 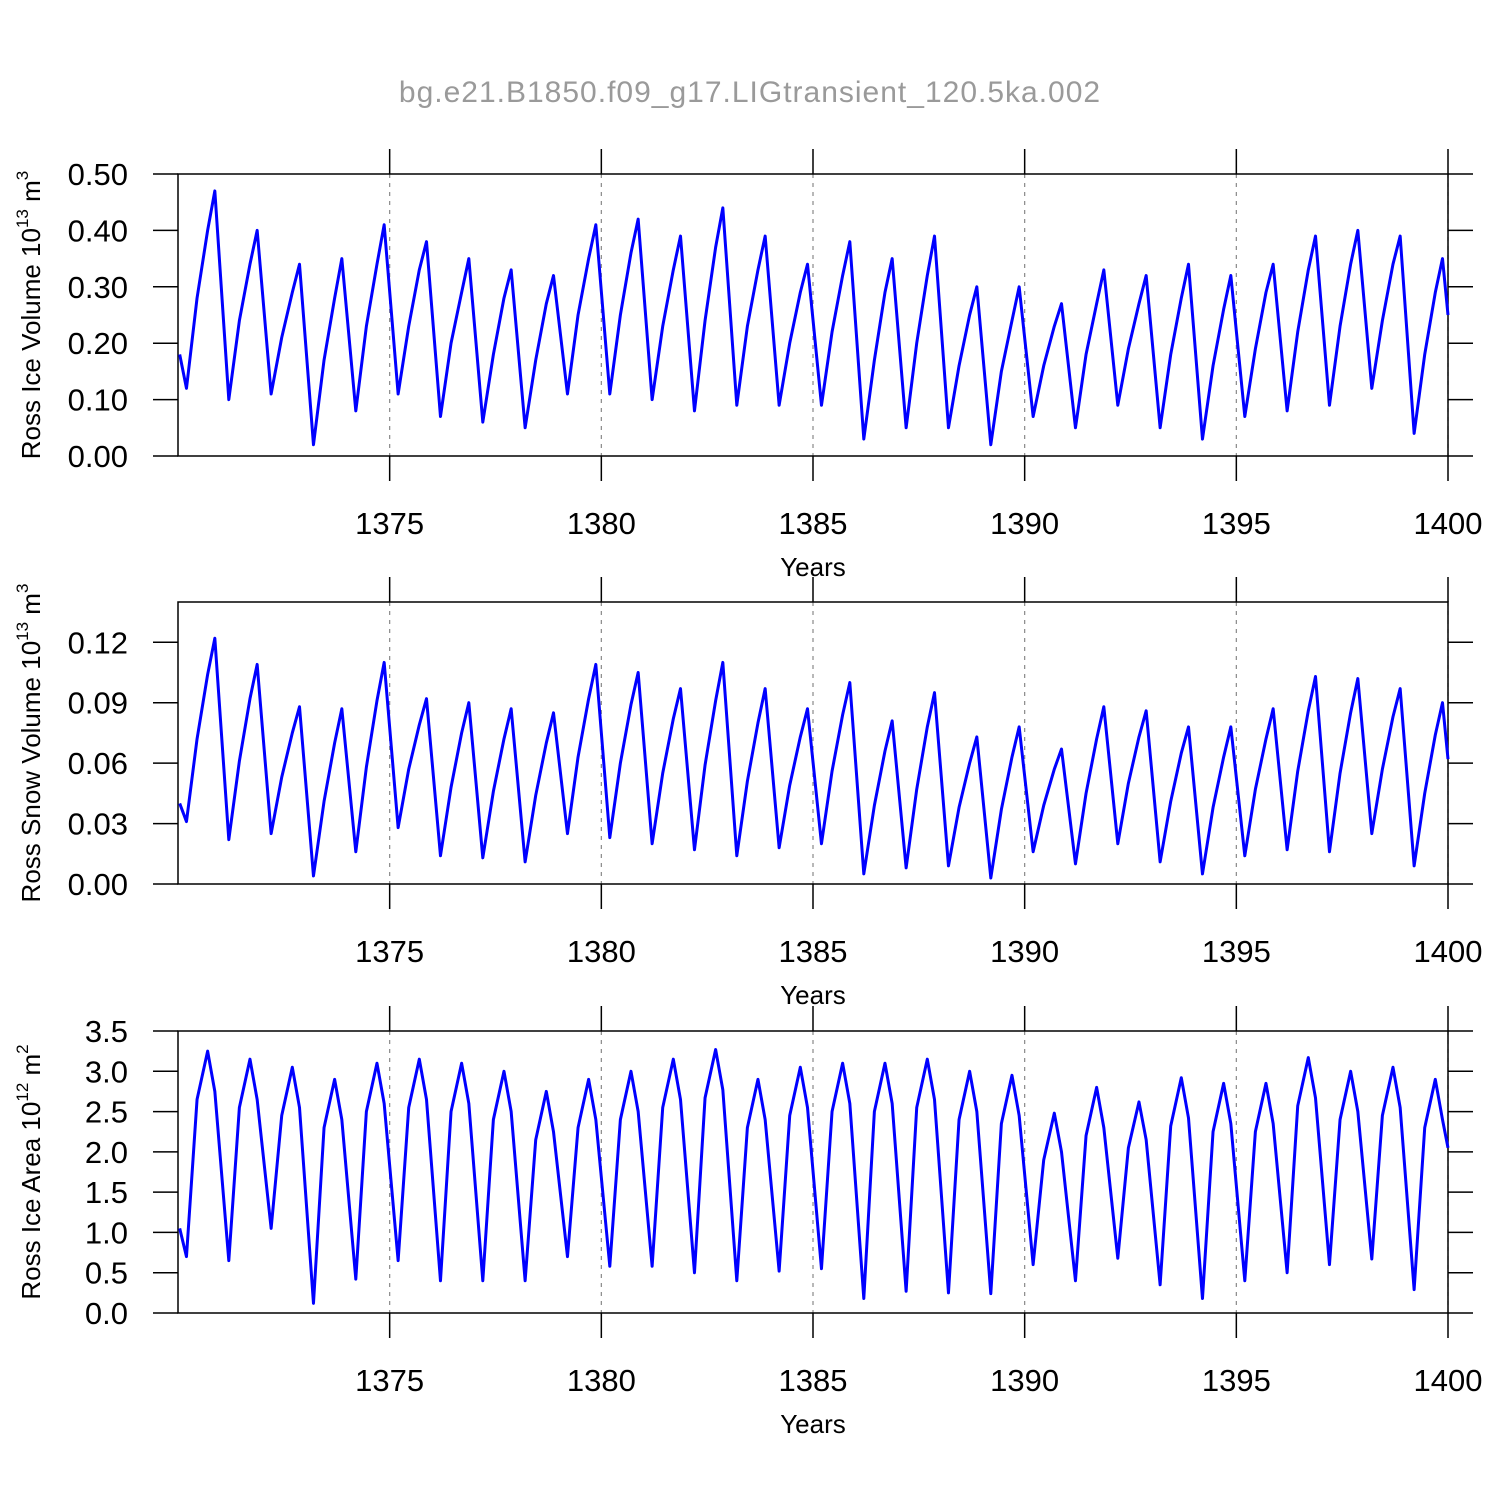 What do you see at coordinates (106, 1031) in the screenshot?
I see `y-tick-label: 3.5` at bounding box center [106, 1031].